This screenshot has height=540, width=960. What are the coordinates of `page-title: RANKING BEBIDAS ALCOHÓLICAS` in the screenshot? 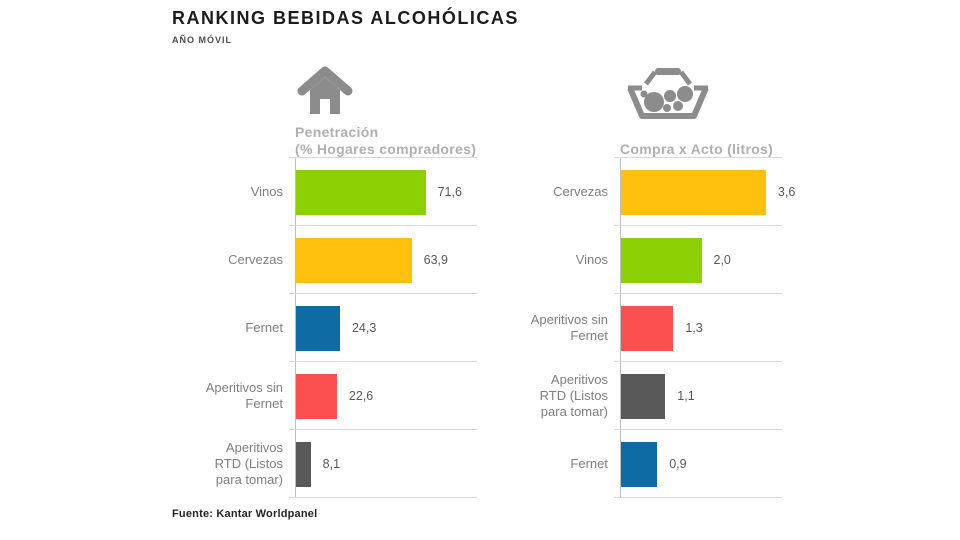 It's located at (345, 18).